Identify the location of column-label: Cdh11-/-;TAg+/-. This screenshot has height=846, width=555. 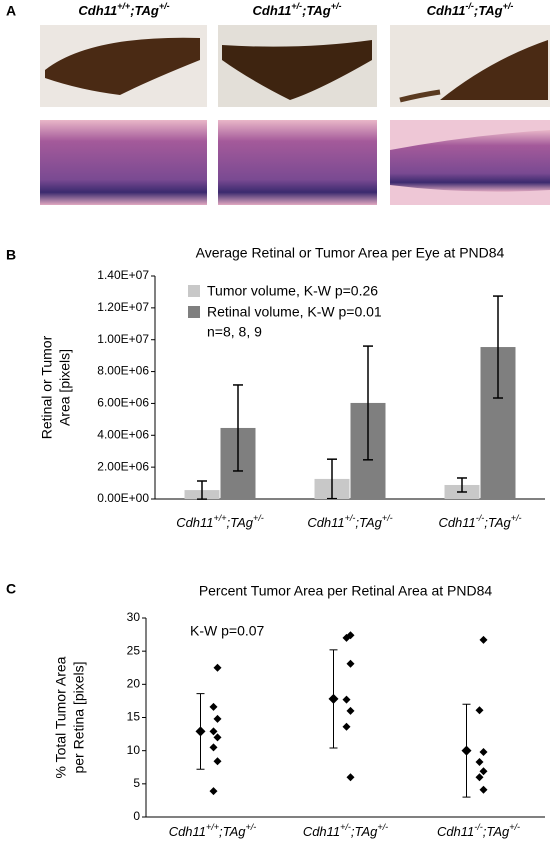
(470, 9).